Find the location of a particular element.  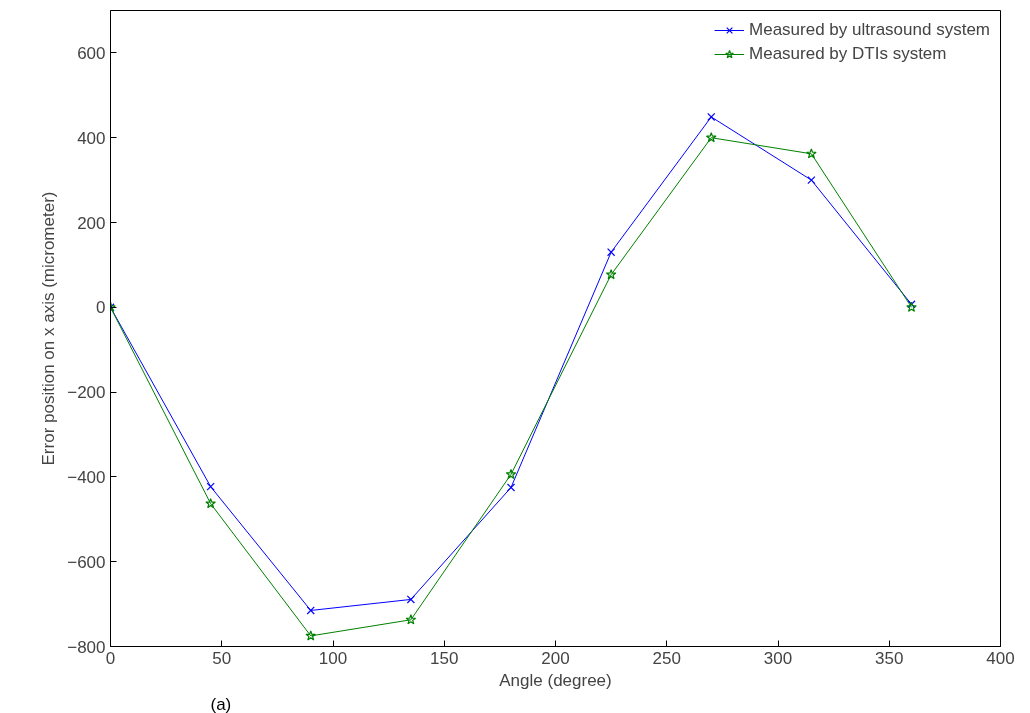

x-tick-label: 200 is located at coordinates (555, 658).